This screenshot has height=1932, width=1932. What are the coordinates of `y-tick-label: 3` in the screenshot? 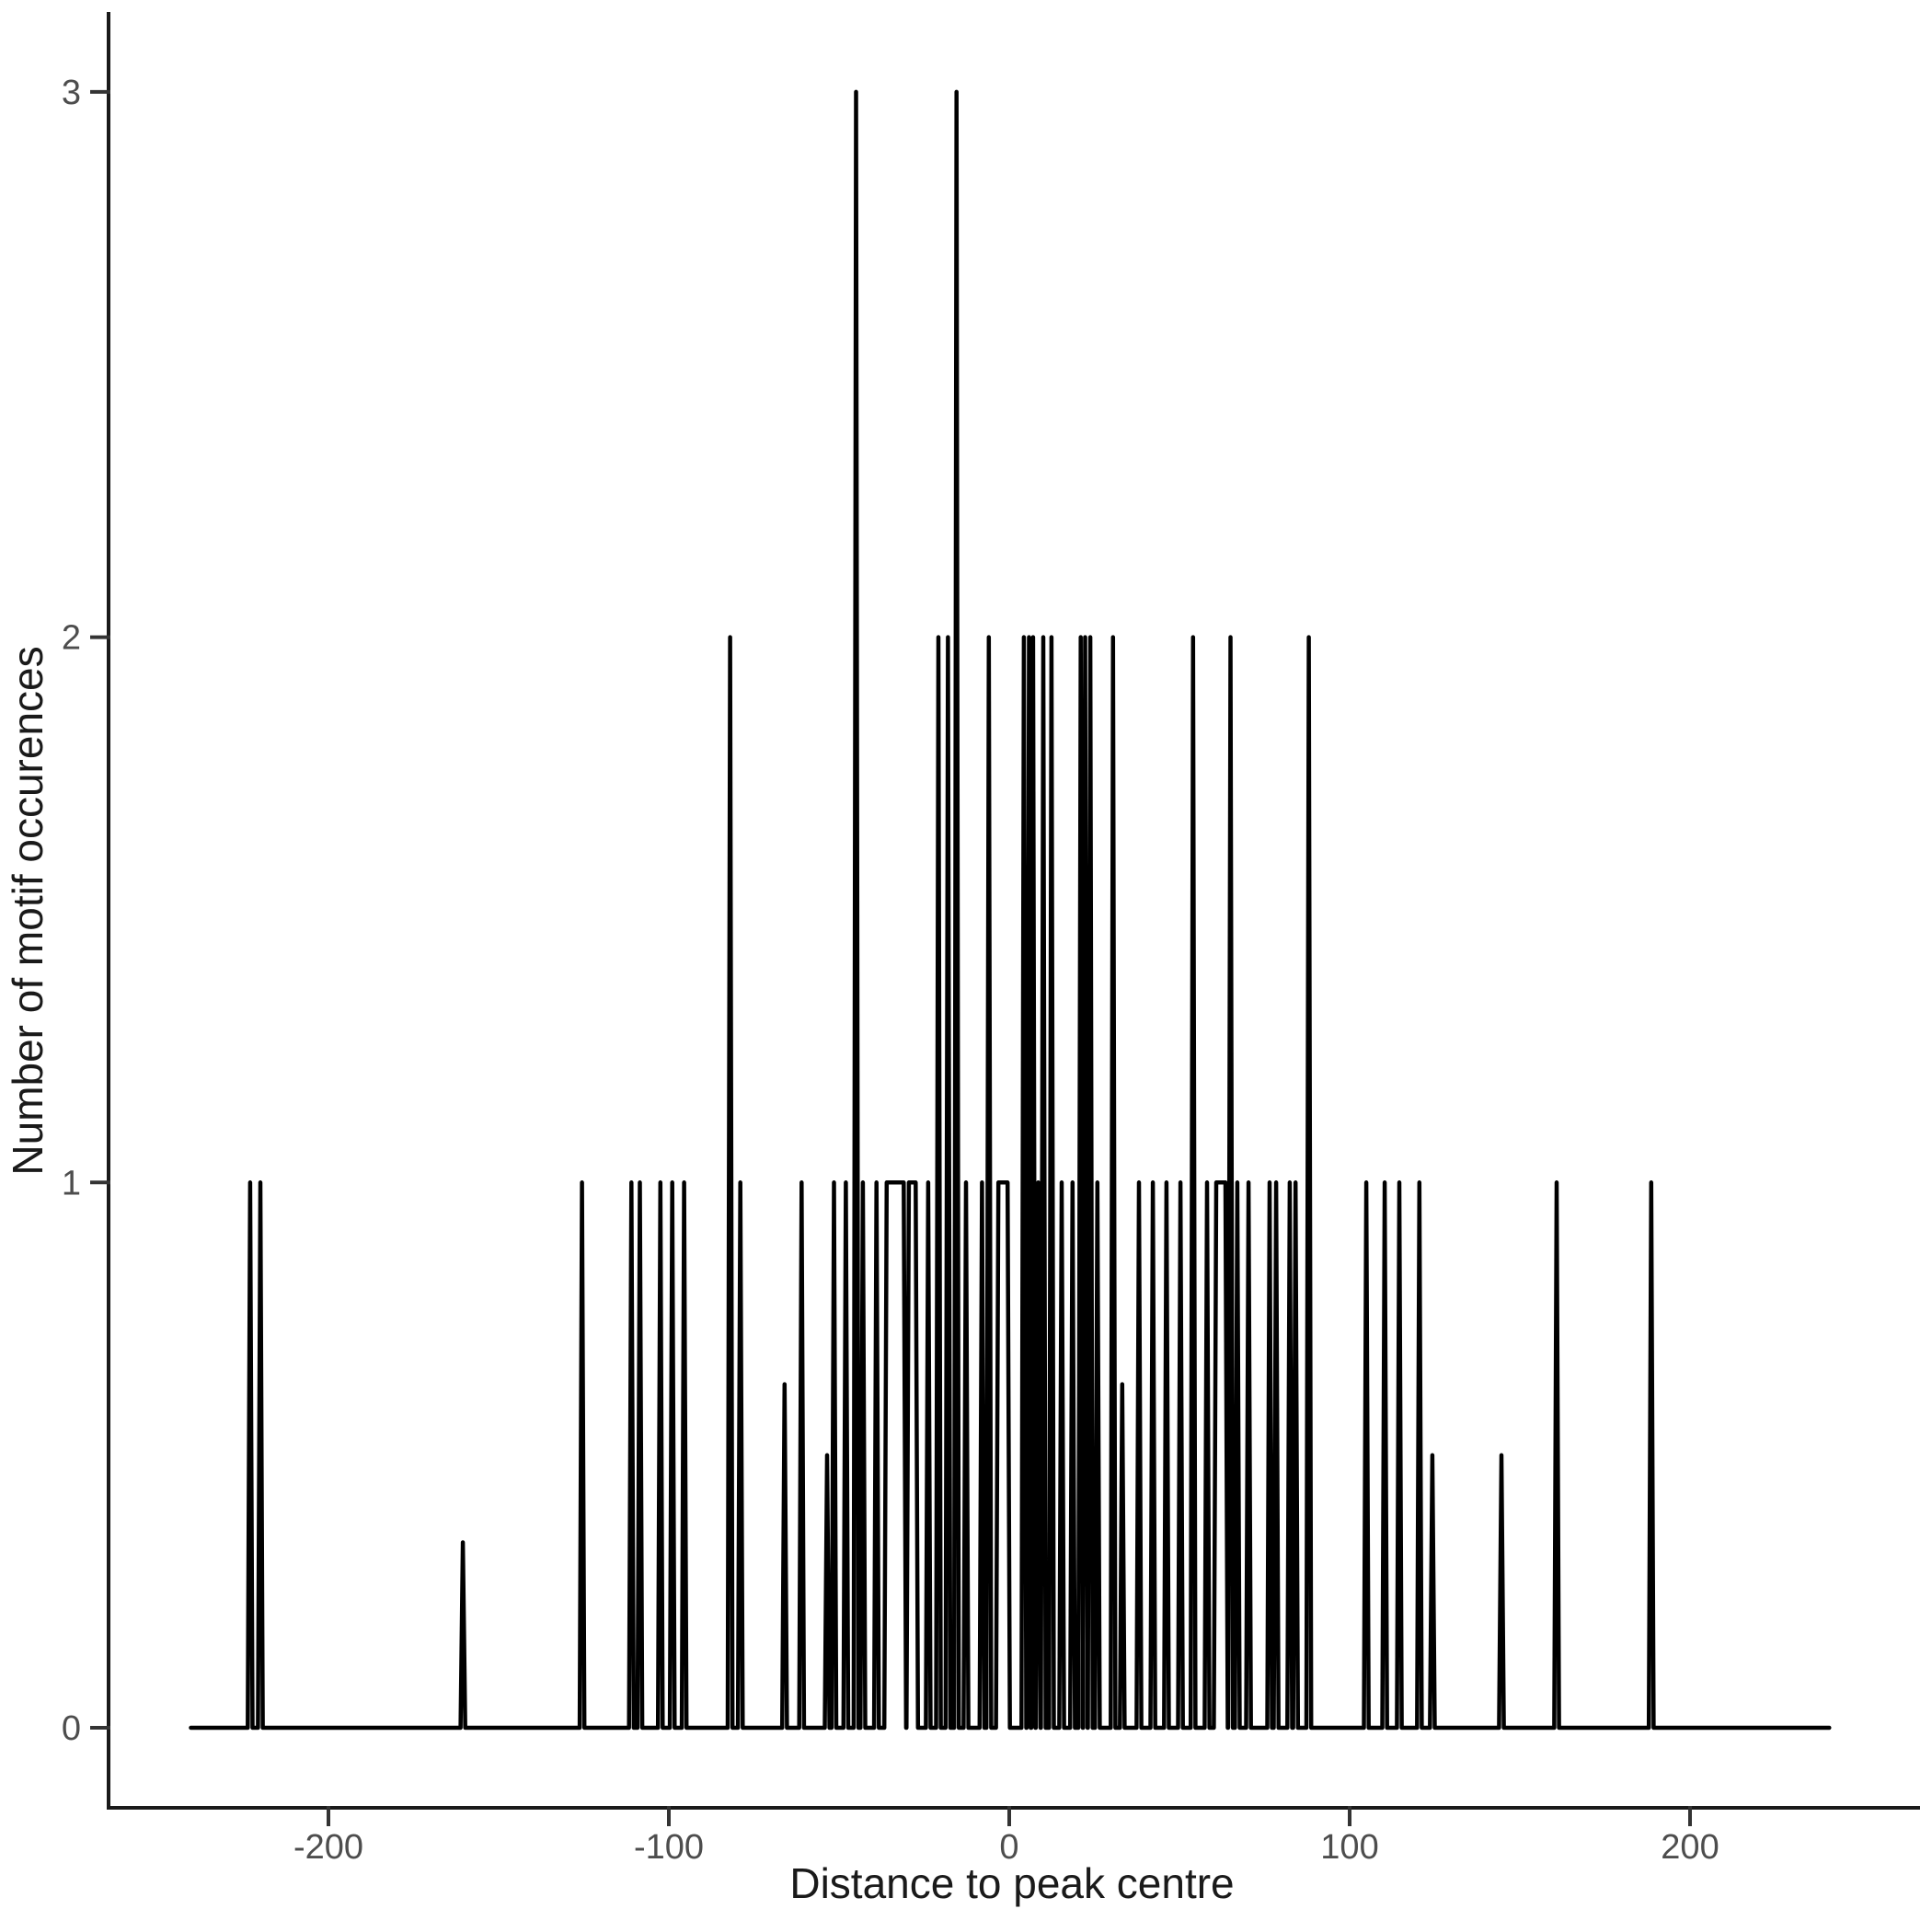 It's located at (71, 93).